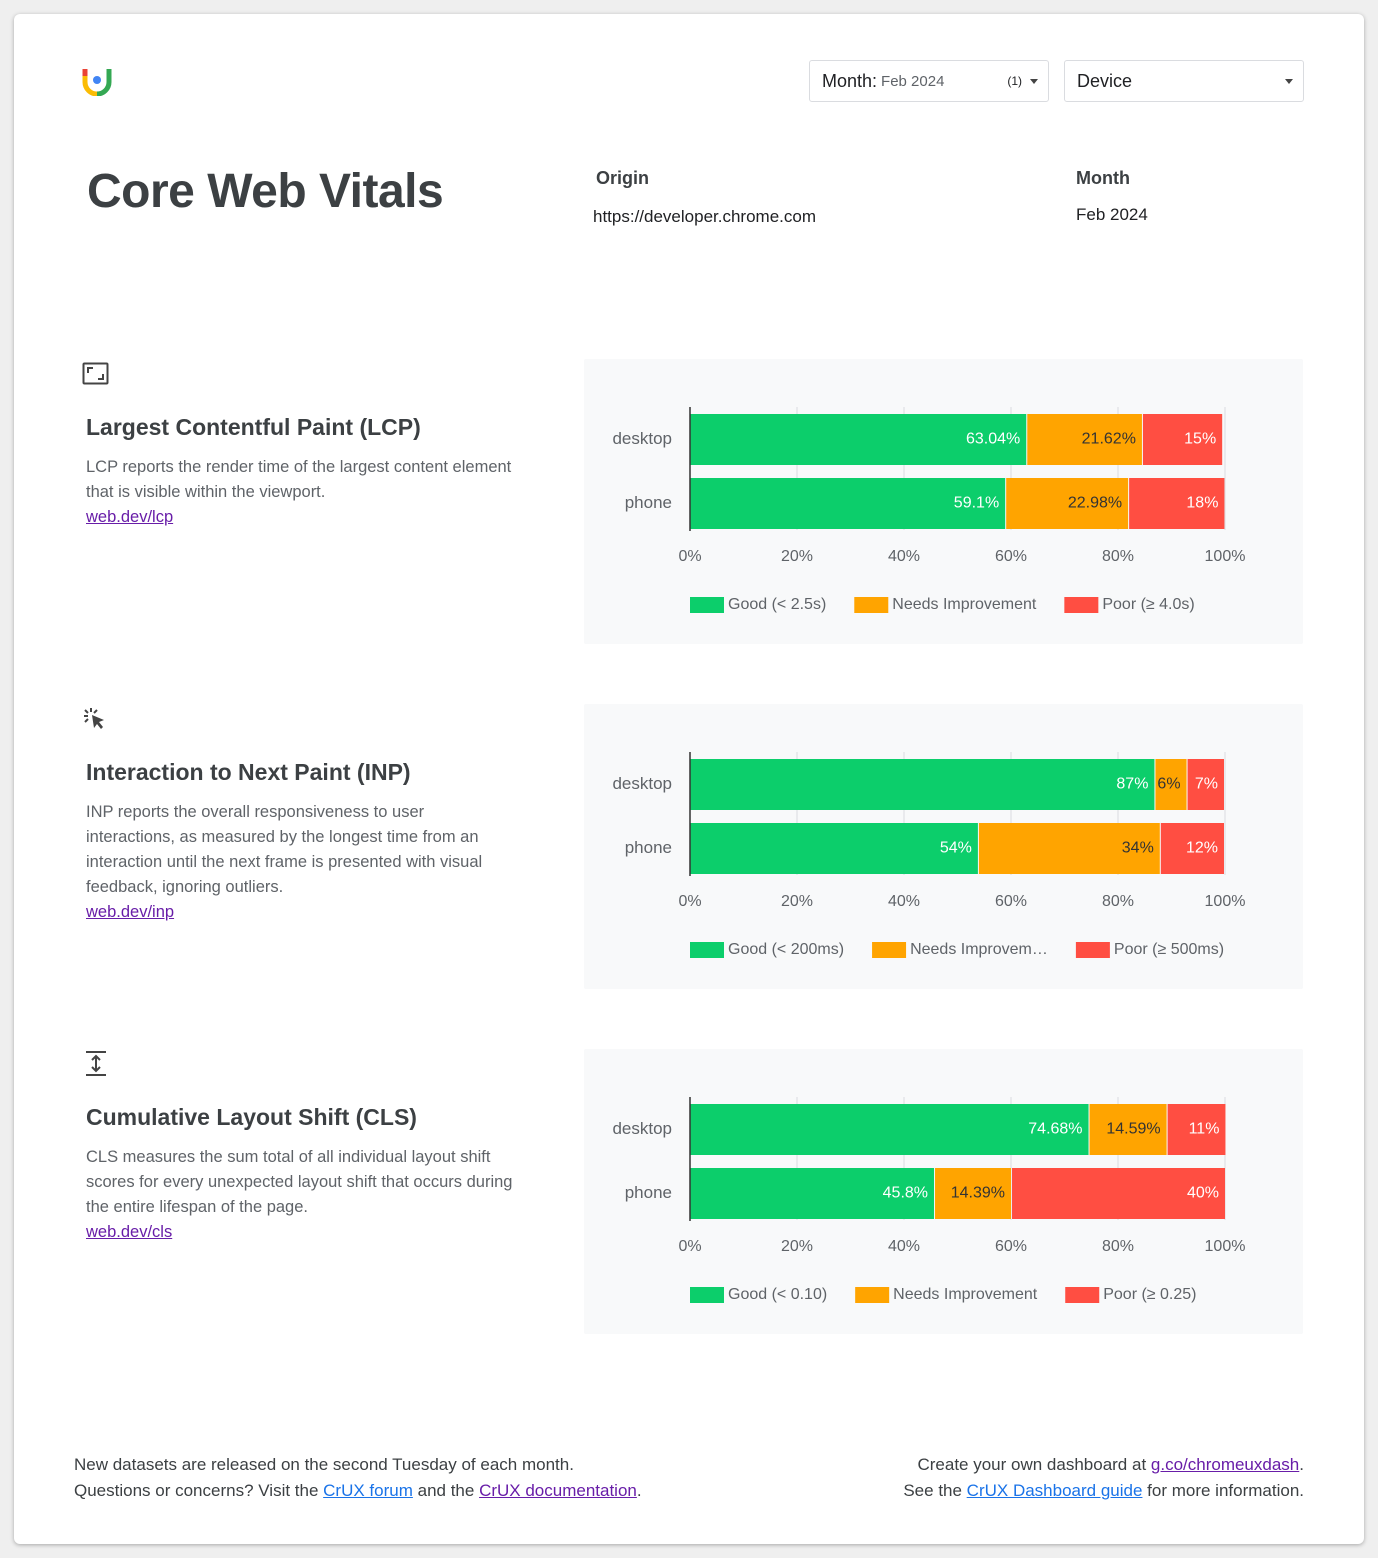  What do you see at coordinates (1105, 80) in the screenshot?
I see `device-filter-label: Device` at bounding box center [1105, 80].